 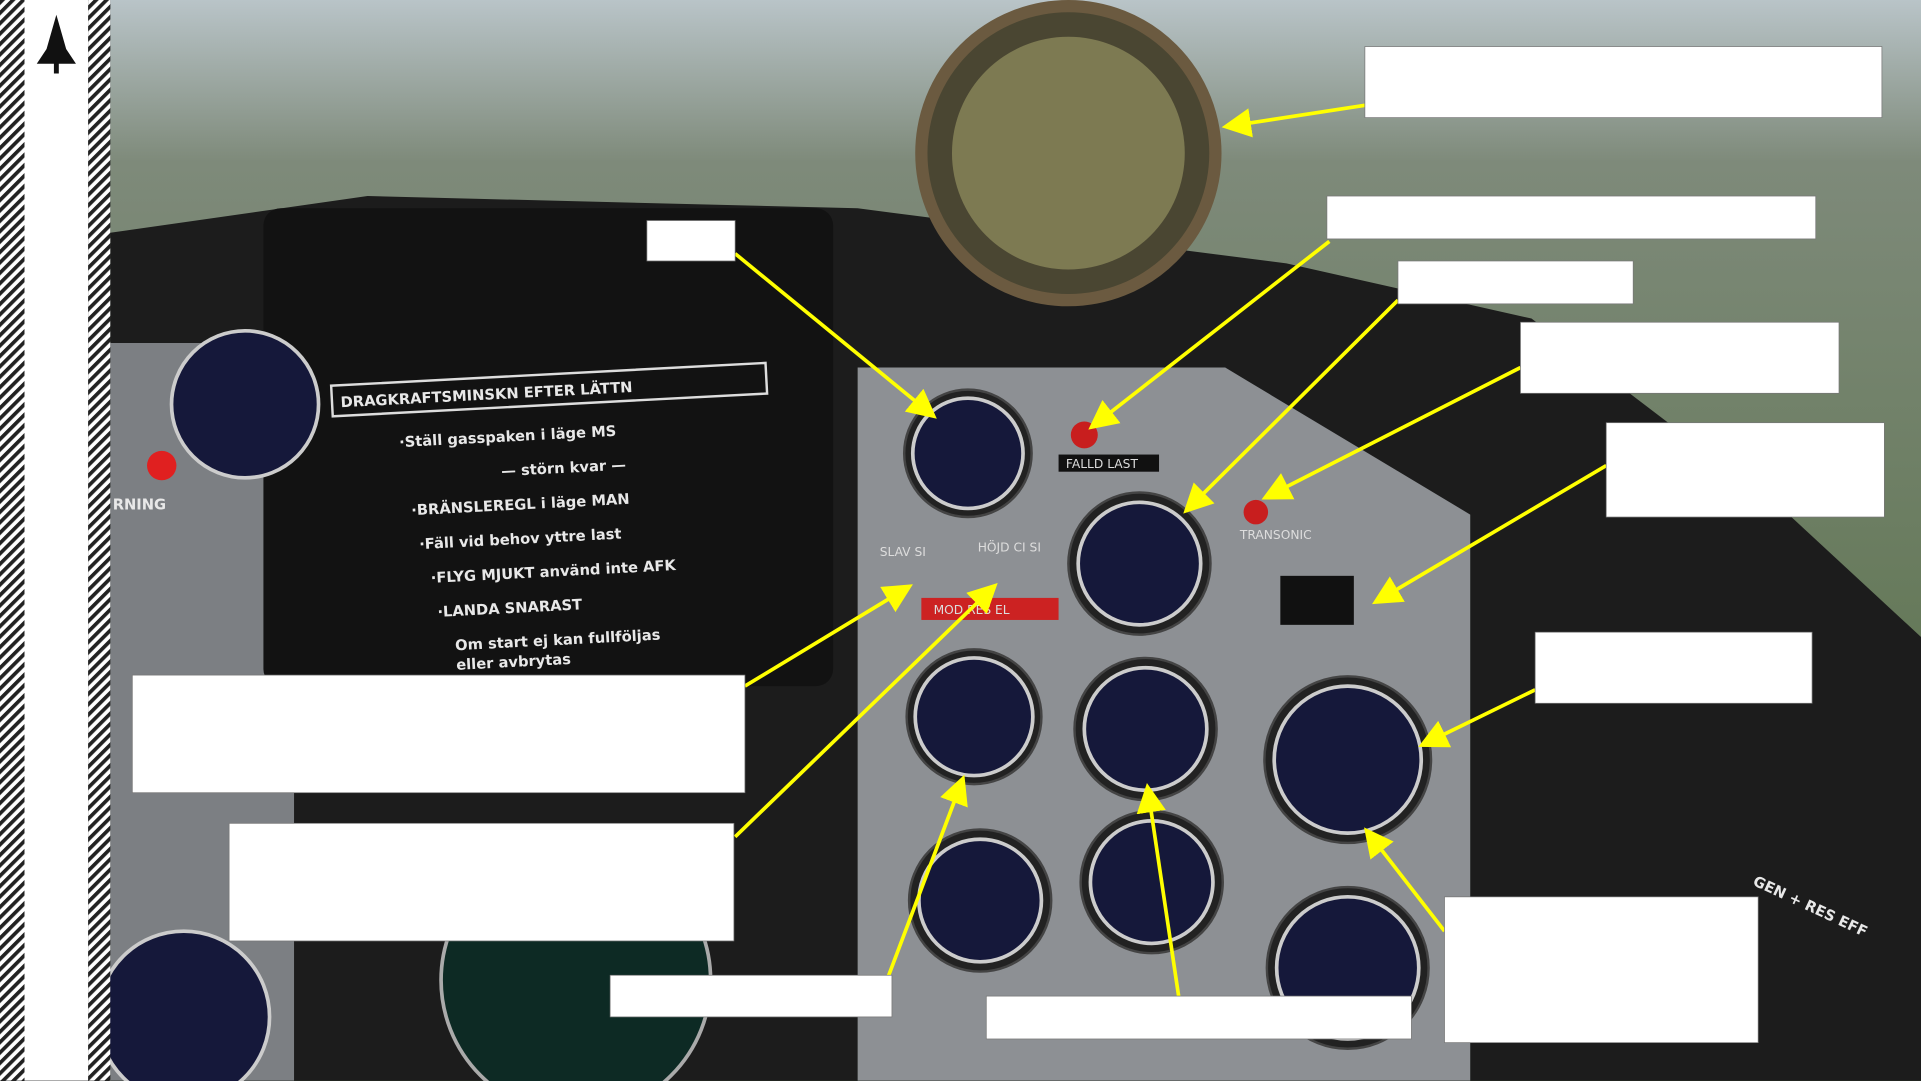 I want to click on panel-label: HÖJD CI SI, so click(x=1009, y=546).